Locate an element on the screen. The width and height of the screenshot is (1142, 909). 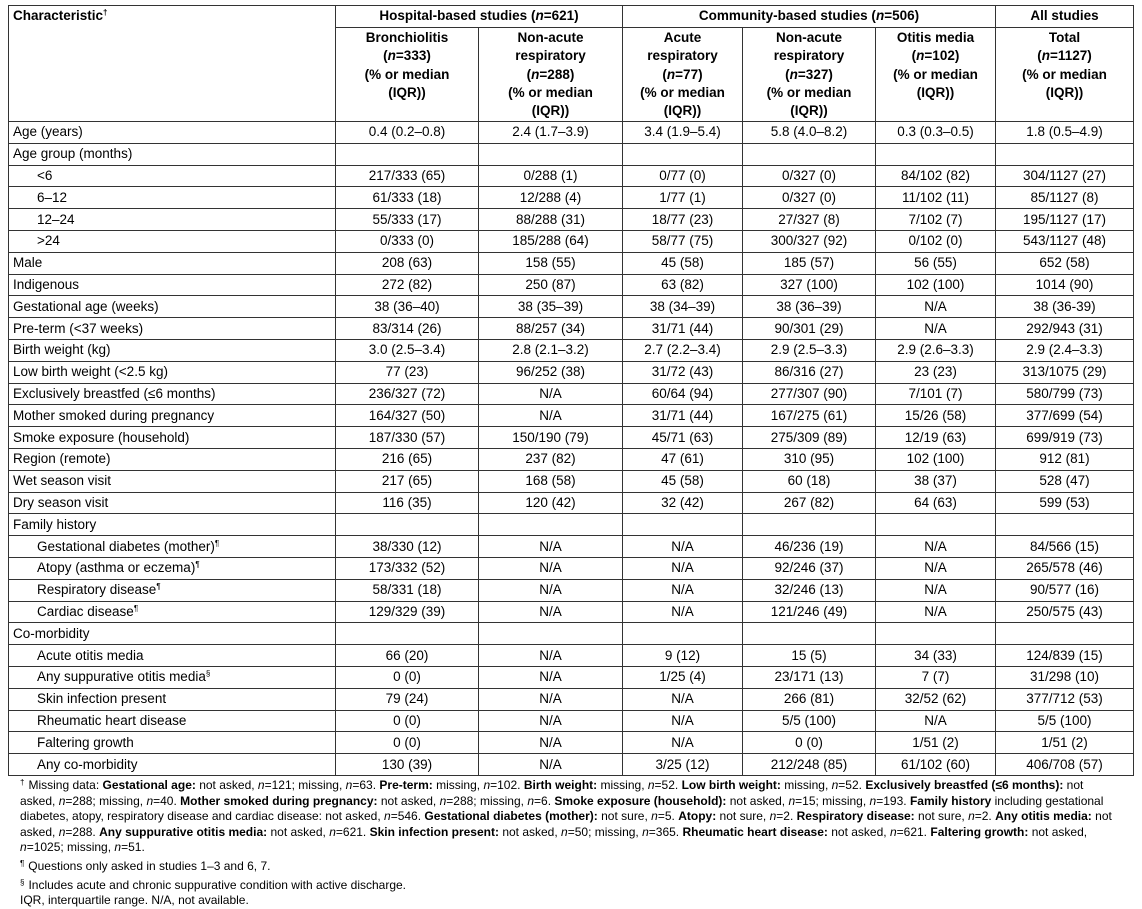
cell: 272 (82) is located at coordinates (407, 285).